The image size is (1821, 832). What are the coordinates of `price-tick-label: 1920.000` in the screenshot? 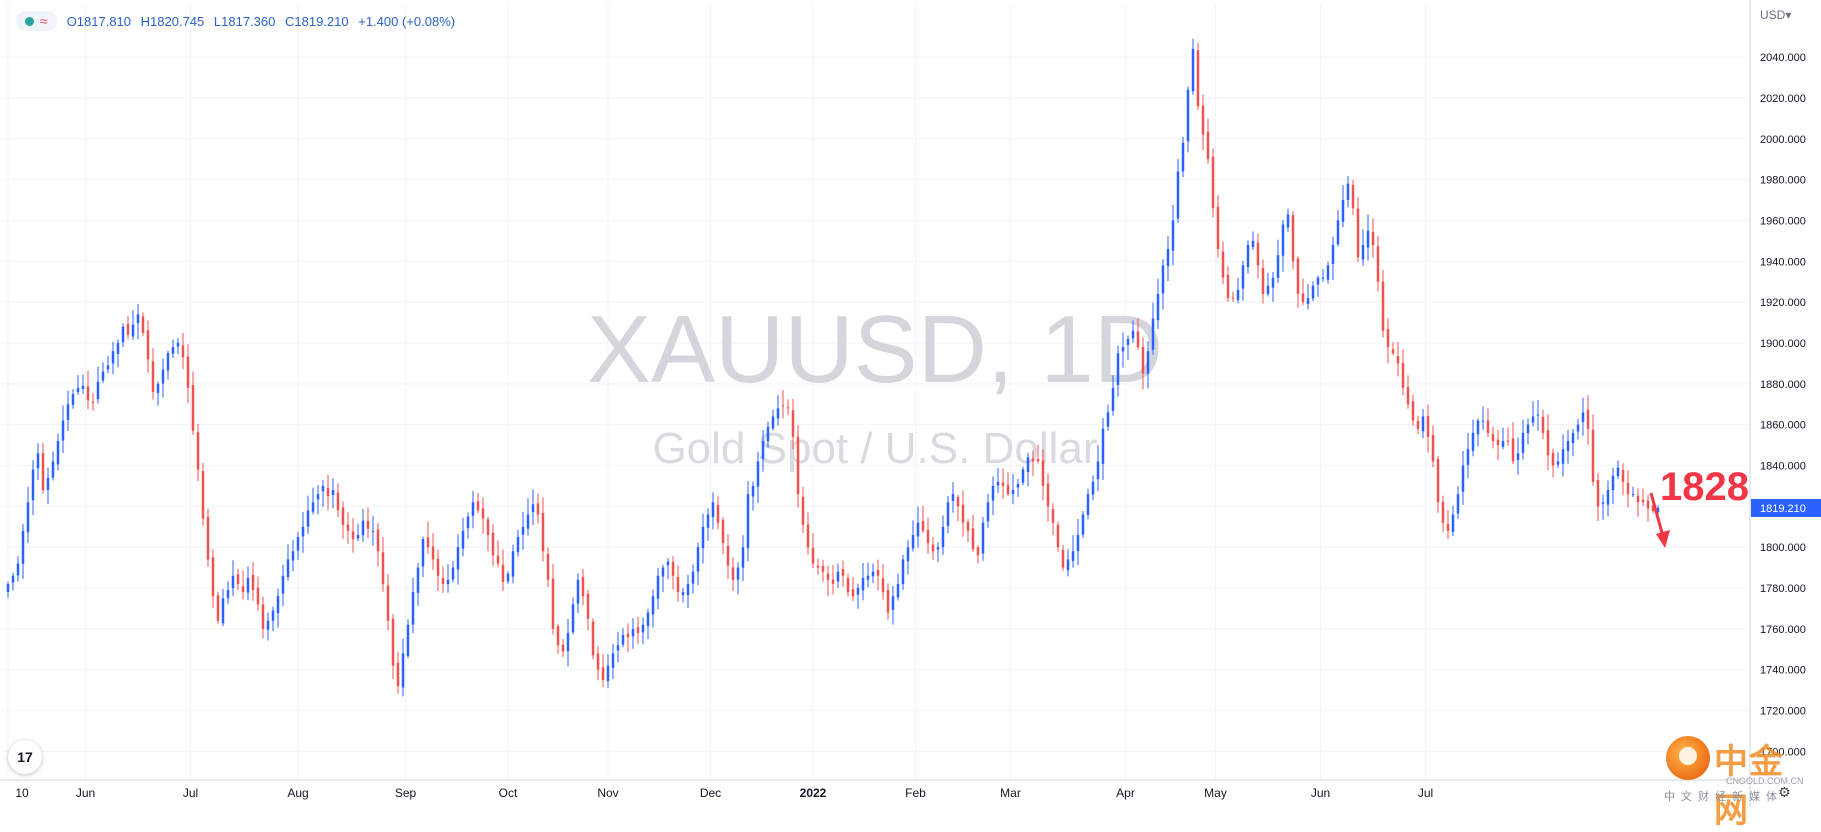 It's located at (1783, 303).